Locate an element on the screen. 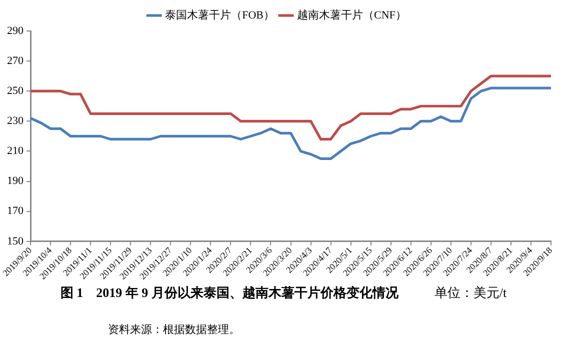  y-tick-label: 190 is located at coordinates (15, 181).